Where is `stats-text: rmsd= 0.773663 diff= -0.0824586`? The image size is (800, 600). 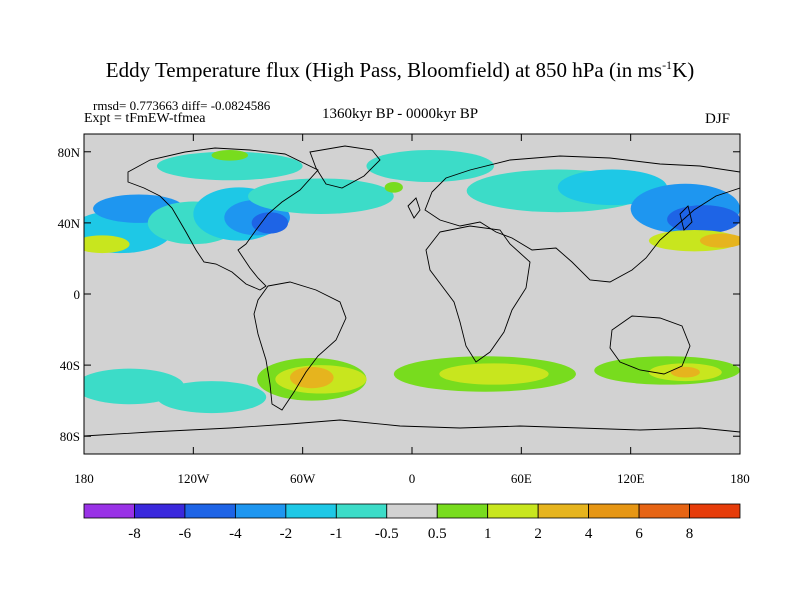
stats-text: rmsd= 0.773663 diff= -0.0824586 is located at coordinates (182, 105).